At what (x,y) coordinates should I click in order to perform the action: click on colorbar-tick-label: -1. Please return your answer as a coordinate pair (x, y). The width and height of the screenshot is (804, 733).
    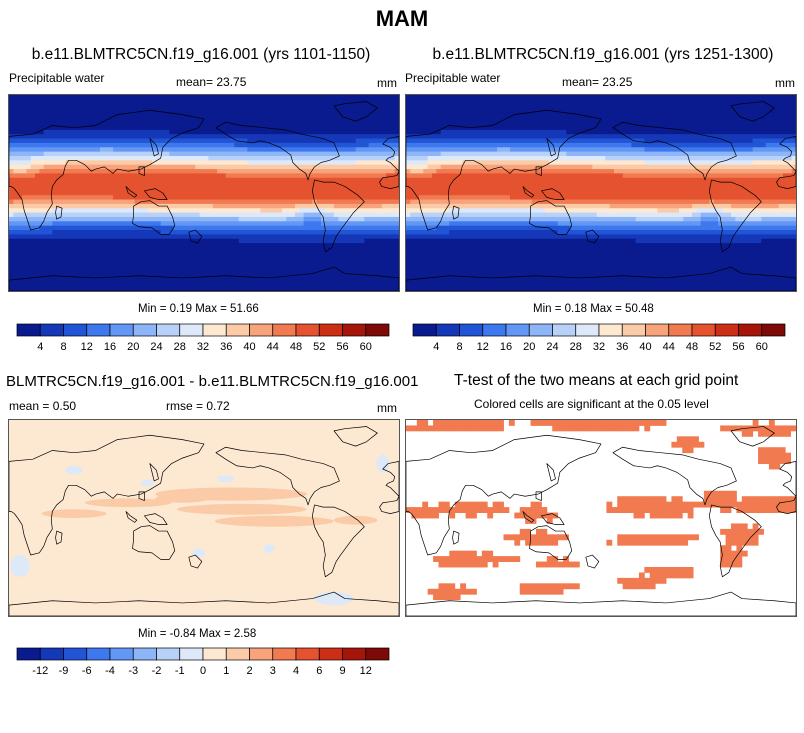
    Looking at the image, I should click on (180, 671).